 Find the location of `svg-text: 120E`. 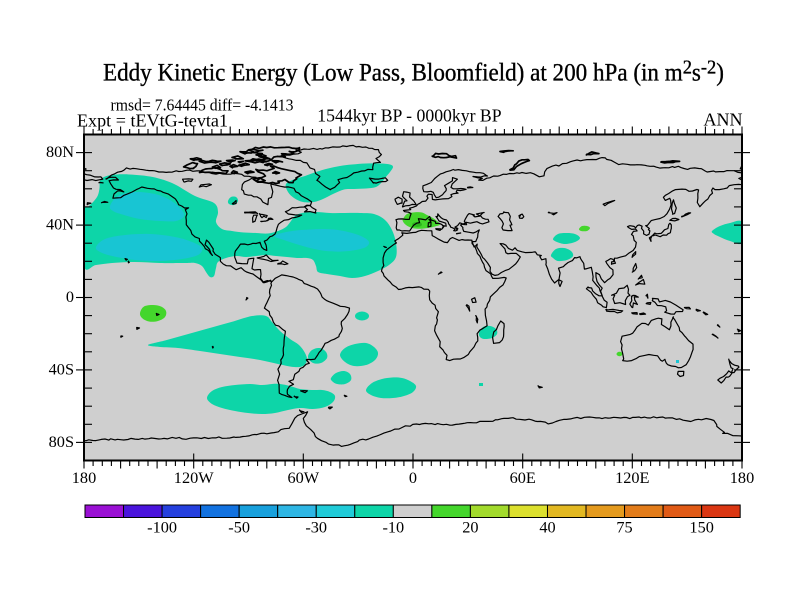

svg-text: 120E is located at coordinates (632, 477).